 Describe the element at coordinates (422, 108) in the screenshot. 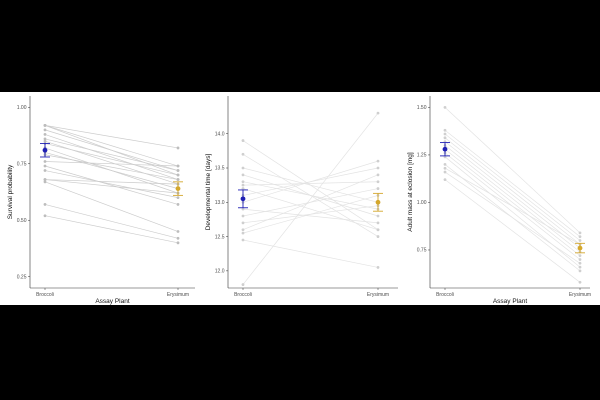

I see `y-tick-label: 1.50` at that location.